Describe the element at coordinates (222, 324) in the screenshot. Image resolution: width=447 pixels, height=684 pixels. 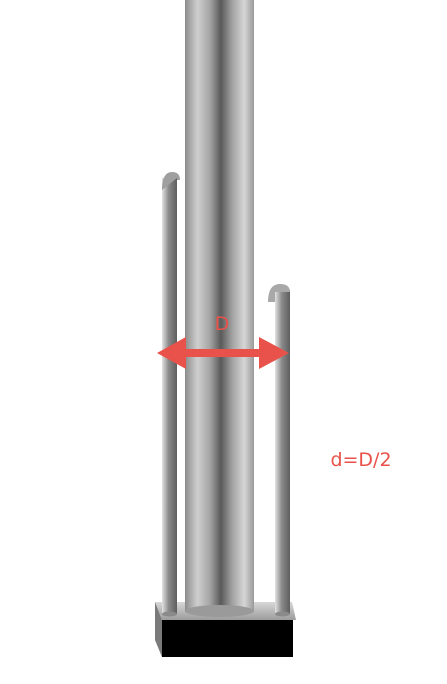
I see `diameter-label: D` at that location.